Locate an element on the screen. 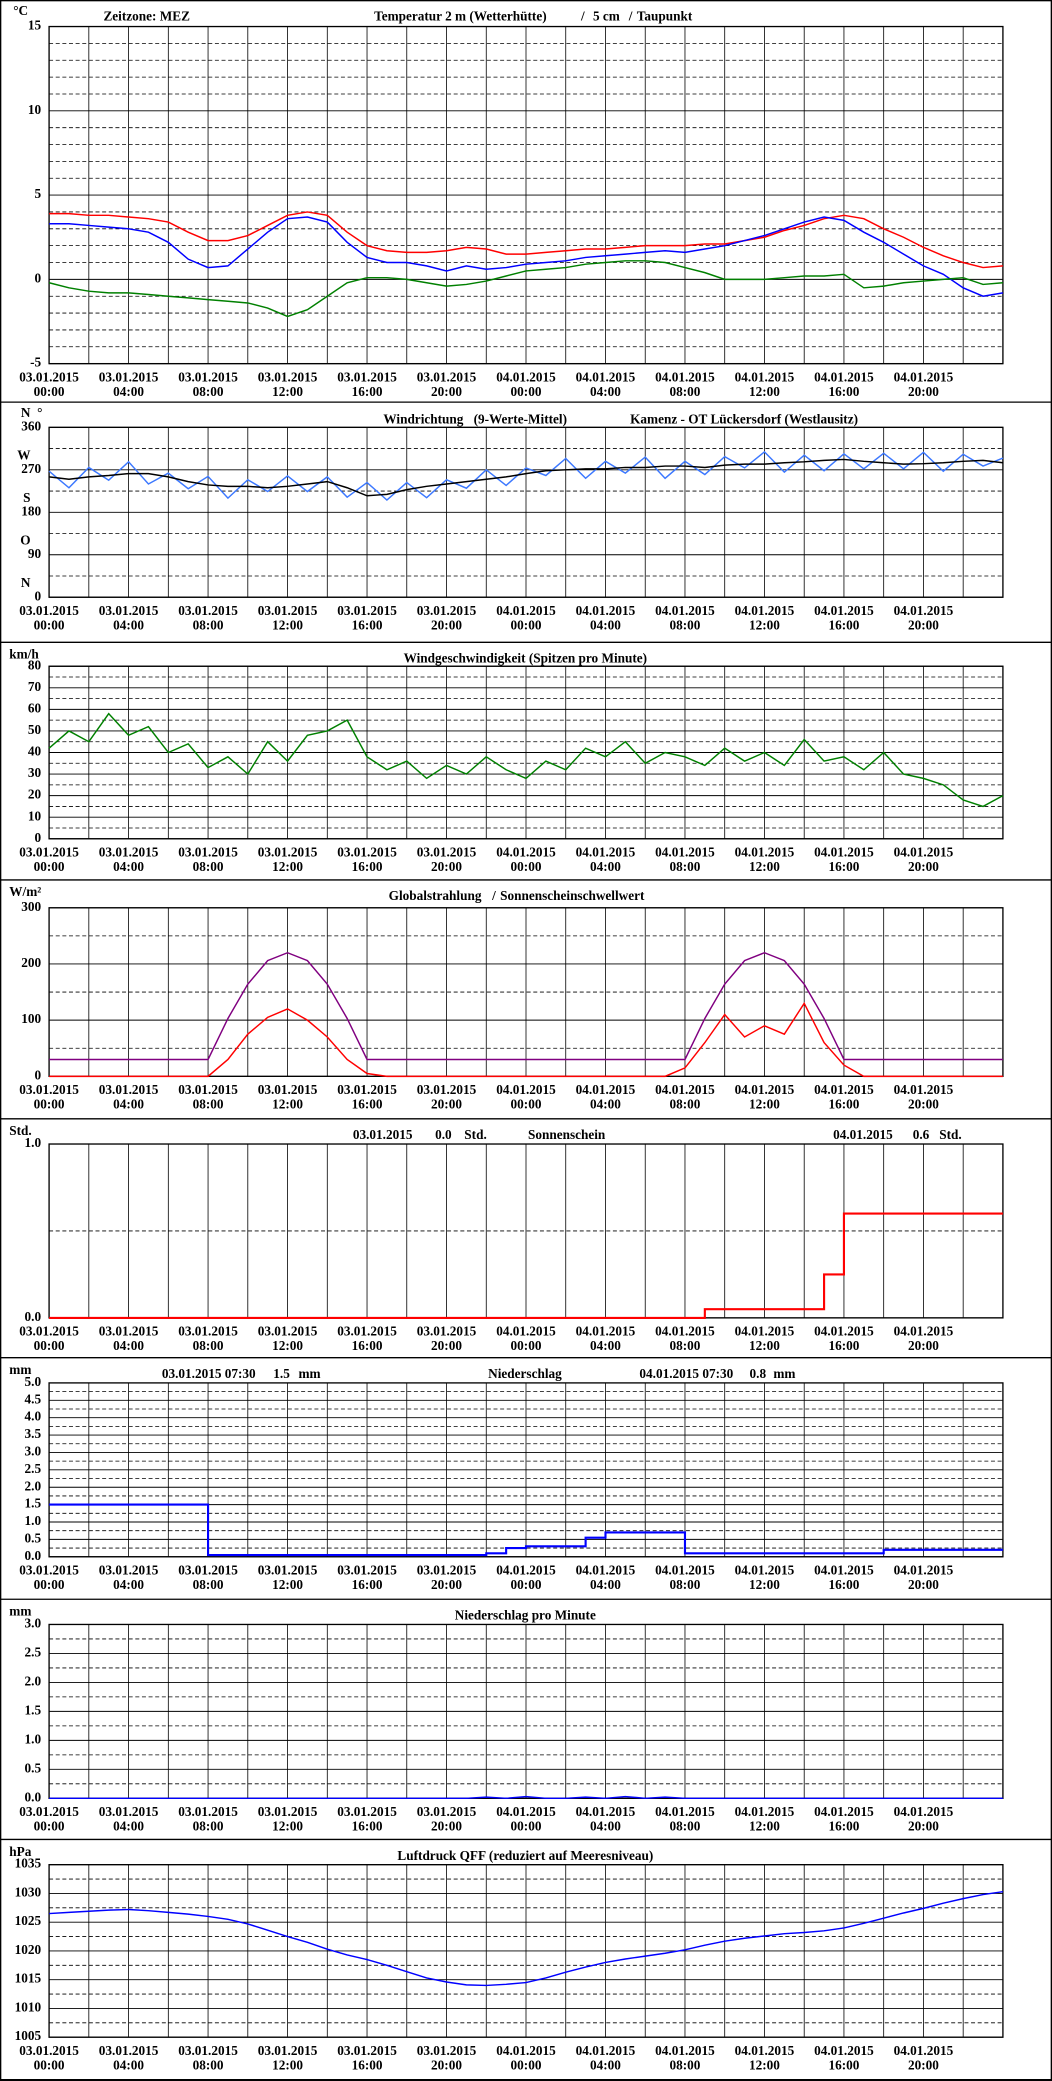 This screenshot has height=2081, width=1052. y-tick-label: 360 is located at coordinates (31, 425).